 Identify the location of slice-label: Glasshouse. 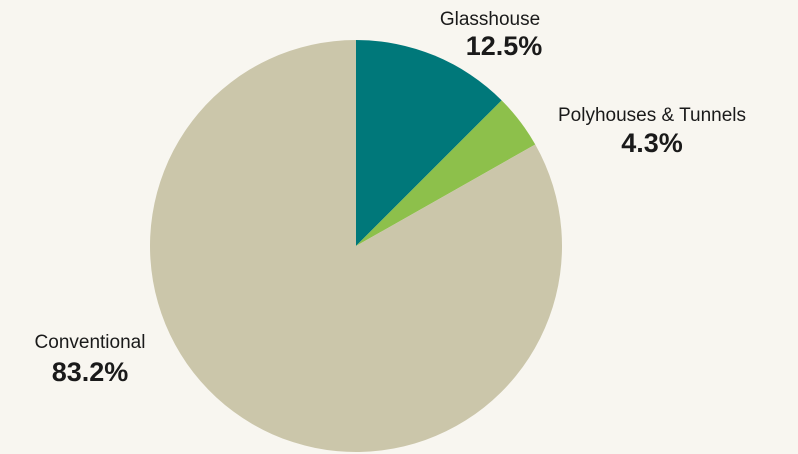
(490, 19).